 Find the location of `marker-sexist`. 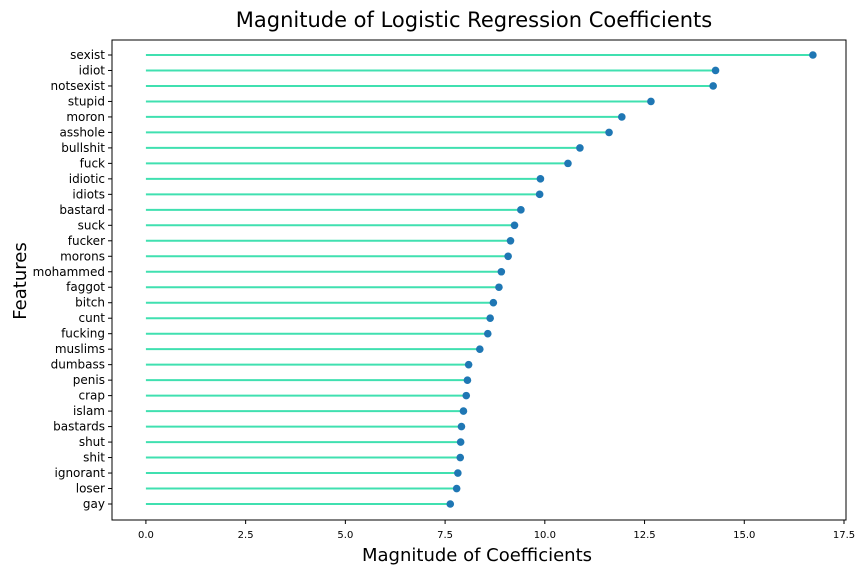

marker-sexist is located at coordinates (813, 55).